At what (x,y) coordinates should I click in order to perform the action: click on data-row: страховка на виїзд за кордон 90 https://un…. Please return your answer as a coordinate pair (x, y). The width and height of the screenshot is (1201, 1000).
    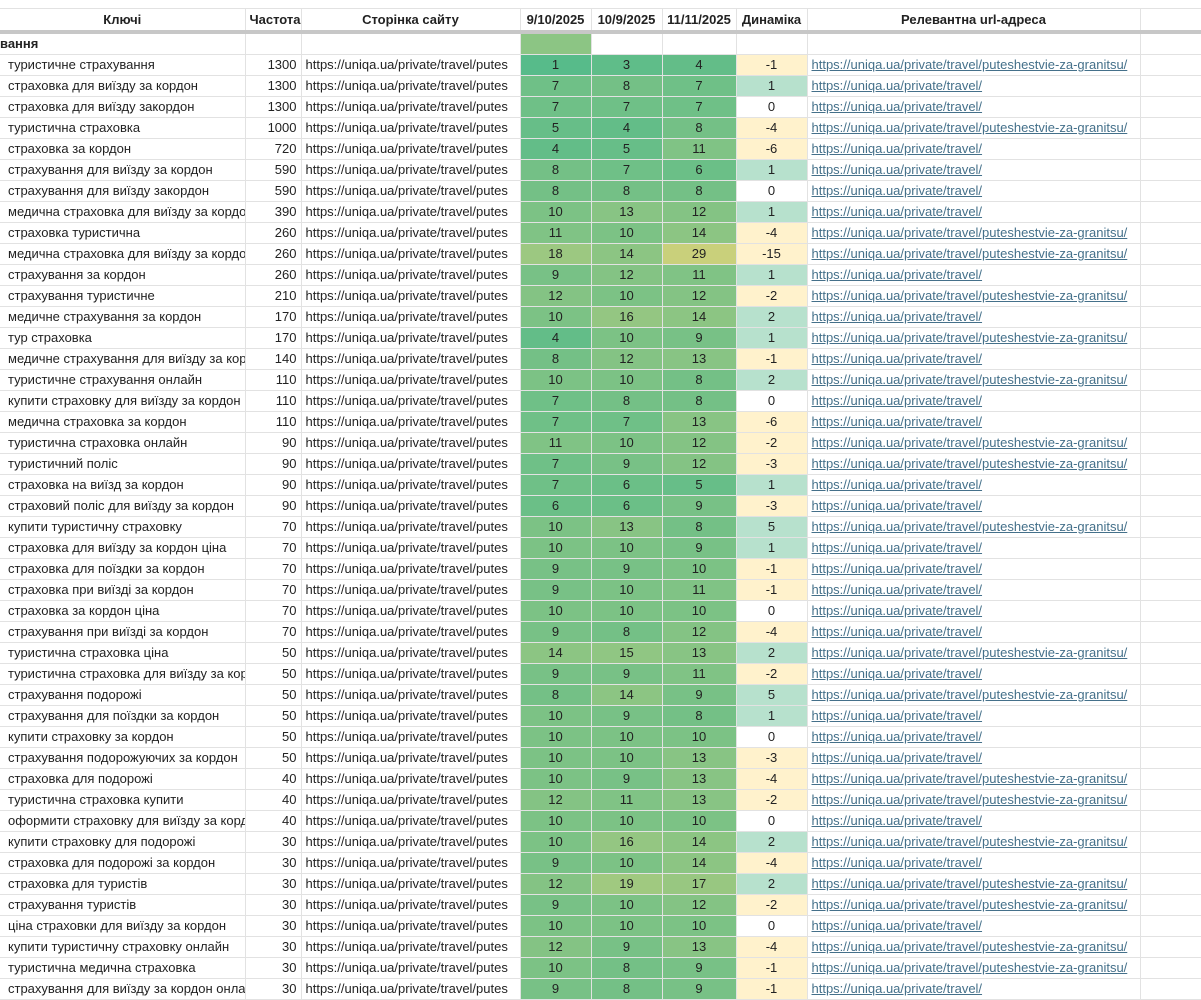
    Looking at the image, I should click on (600, 485).